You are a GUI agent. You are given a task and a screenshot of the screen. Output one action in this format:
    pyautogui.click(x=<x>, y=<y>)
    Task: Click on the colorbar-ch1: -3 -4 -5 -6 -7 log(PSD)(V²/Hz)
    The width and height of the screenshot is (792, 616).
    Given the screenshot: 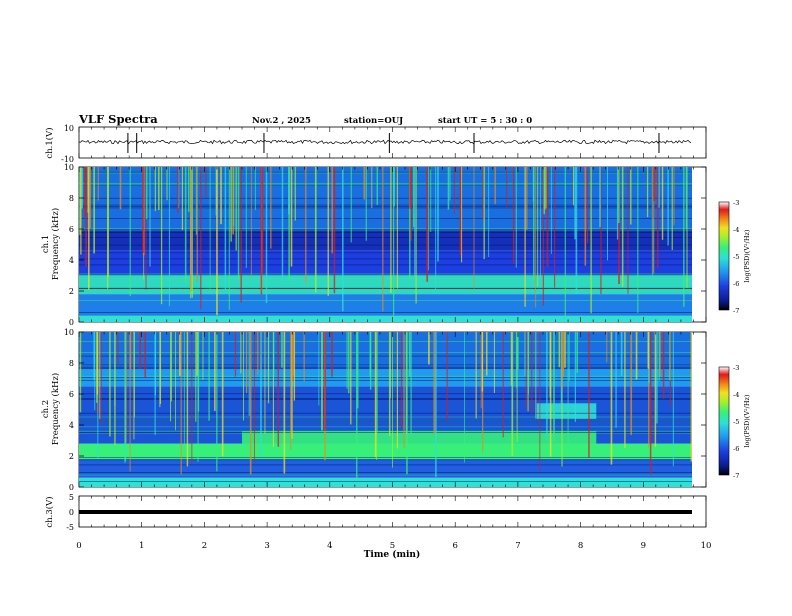 What is the action you would take?
    pyautogui.click(x=734, y=257)
    